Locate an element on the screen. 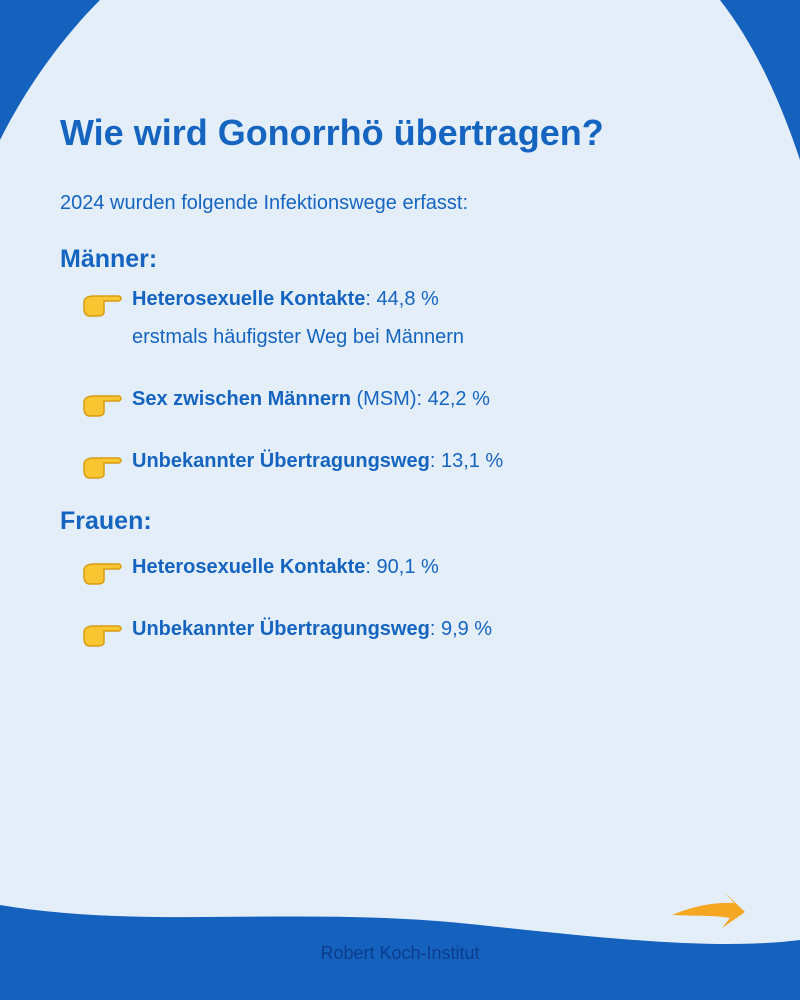 This screenshot has width=800, height=1000. item-detail: : 90,1 % is located at coordinates (402, 567).